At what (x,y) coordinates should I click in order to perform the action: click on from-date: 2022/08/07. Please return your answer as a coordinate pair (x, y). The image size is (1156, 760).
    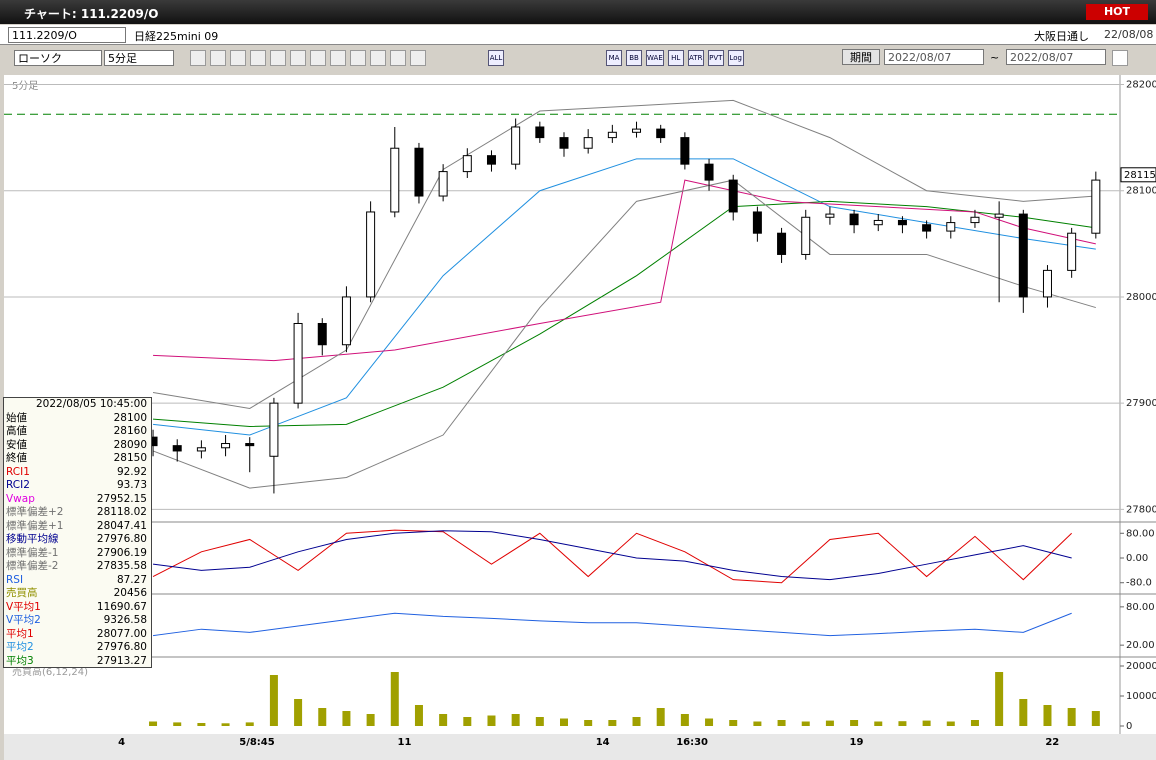
    Looking at the image, I should click on (934, 57).